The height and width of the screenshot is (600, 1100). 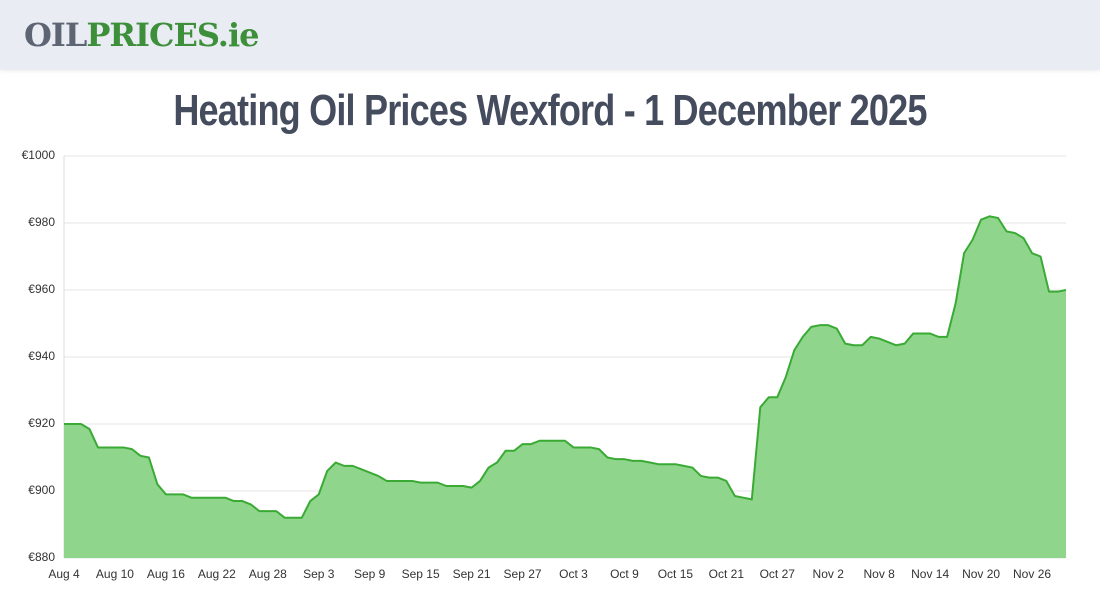 What do you see at coordinates (115, 574) in the screenshot?
I see `x-tick-label: Aug 10` at bounding box center [115, 574].